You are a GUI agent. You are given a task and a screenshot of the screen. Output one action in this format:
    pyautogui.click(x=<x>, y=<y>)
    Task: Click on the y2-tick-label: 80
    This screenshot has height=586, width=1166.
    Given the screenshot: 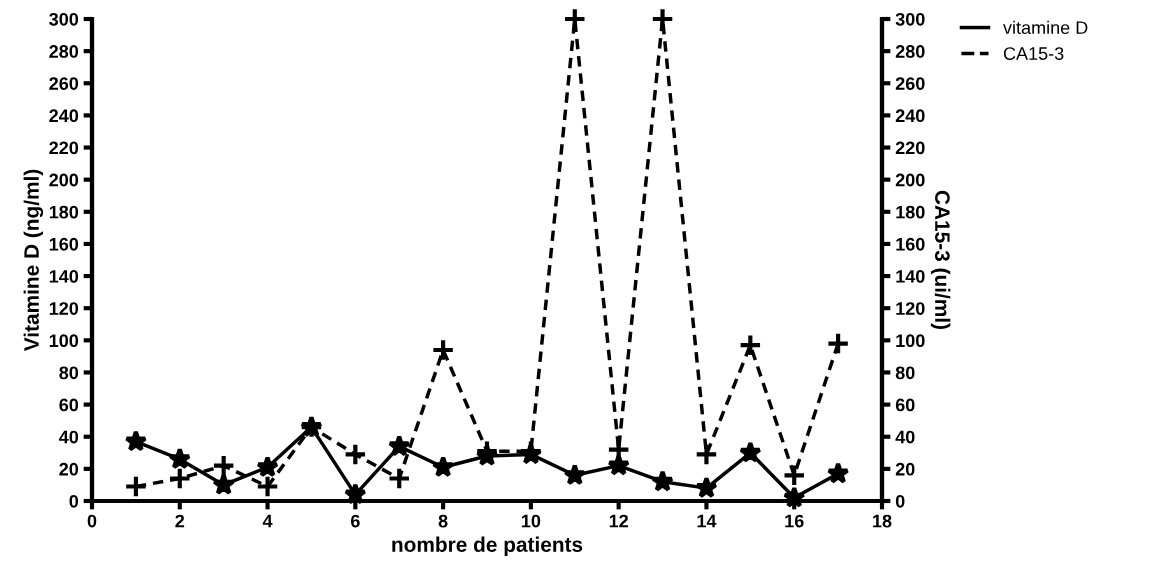 What is the action you would take?
    pyautogui.click(x=905, y=373)
    